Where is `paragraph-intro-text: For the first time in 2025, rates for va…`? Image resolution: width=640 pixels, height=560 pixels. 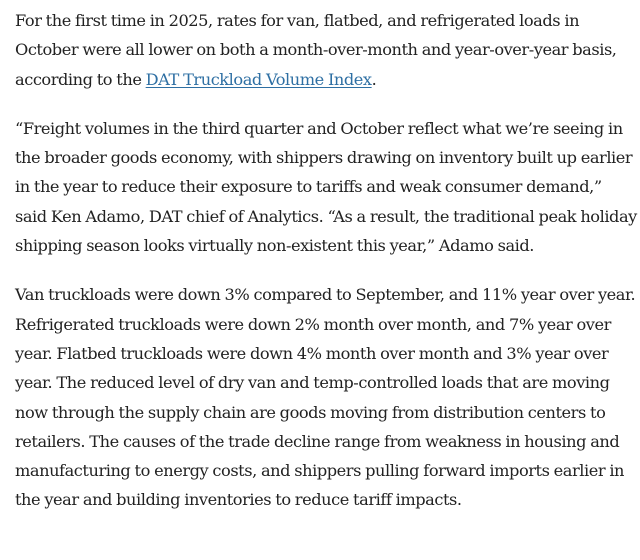
paragraph-intro-text: For the first time in 2025, rates for va… is located at coordinates (316, 50).